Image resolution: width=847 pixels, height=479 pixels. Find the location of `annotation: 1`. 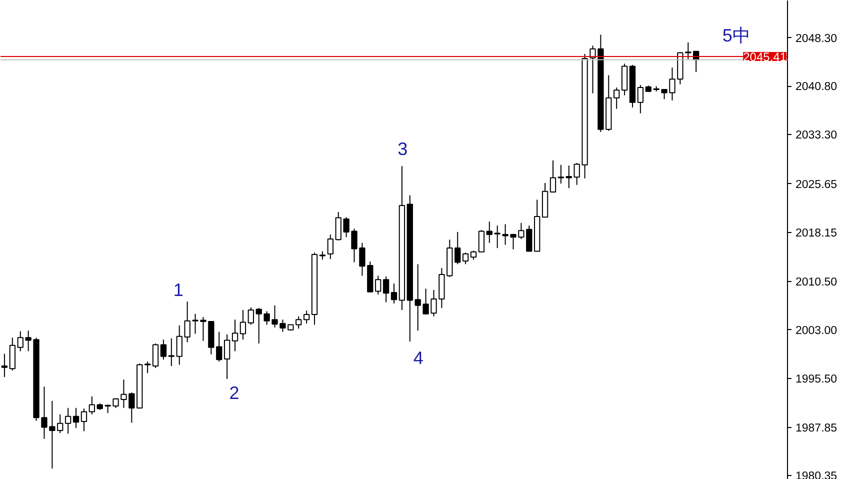

annotation: 1 is located at coordinates (178, 290).